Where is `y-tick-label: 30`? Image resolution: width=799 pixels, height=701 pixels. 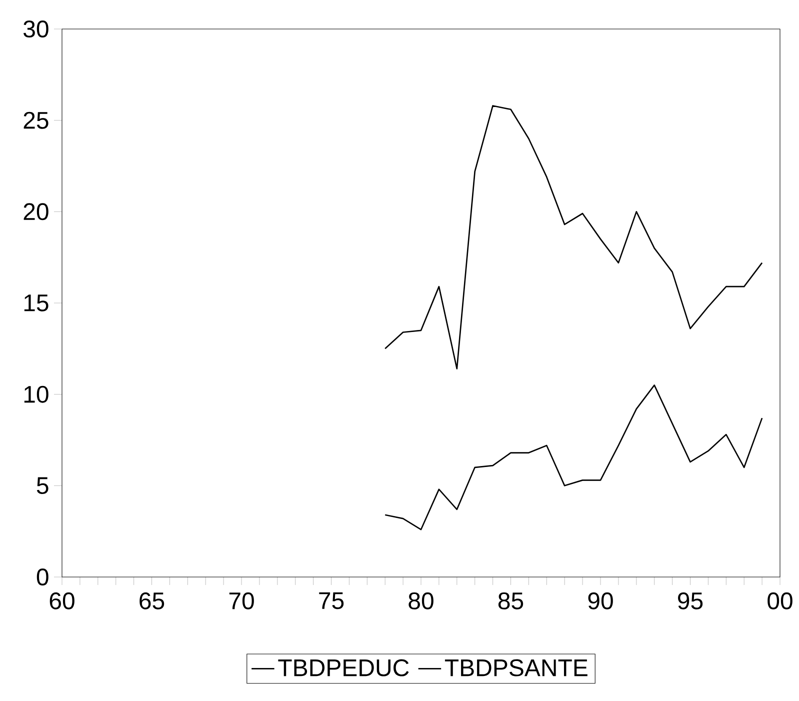 y-tick-label: 30 is located at coordinates (36, 29).